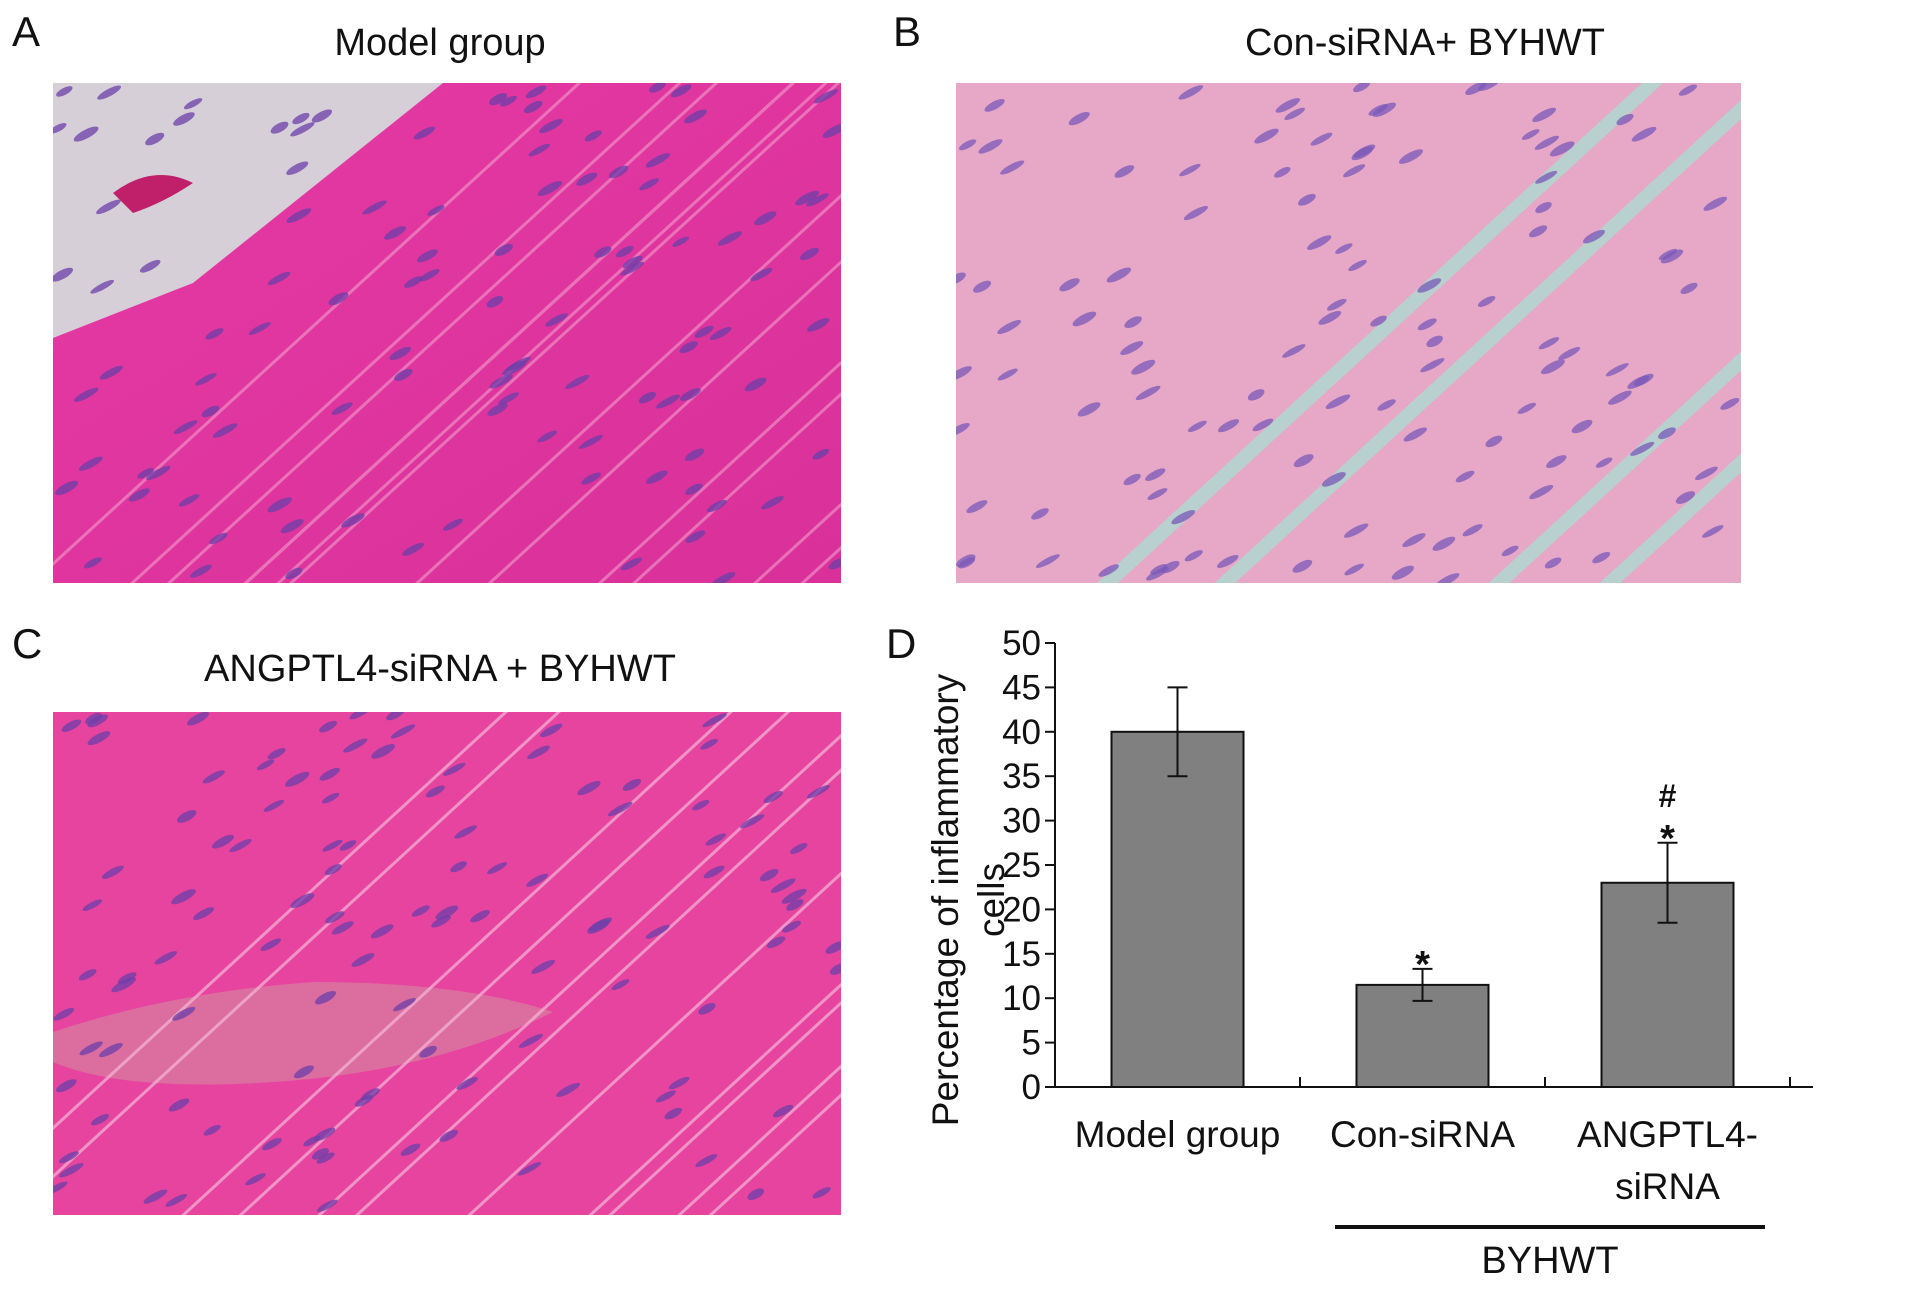 The height and width of the screenshot is (1291, 1913). What do you see at coordinates (1422, 1036) in the screenshot?
I see `bar-con-sirna` at bounding box center [1422, 1036].